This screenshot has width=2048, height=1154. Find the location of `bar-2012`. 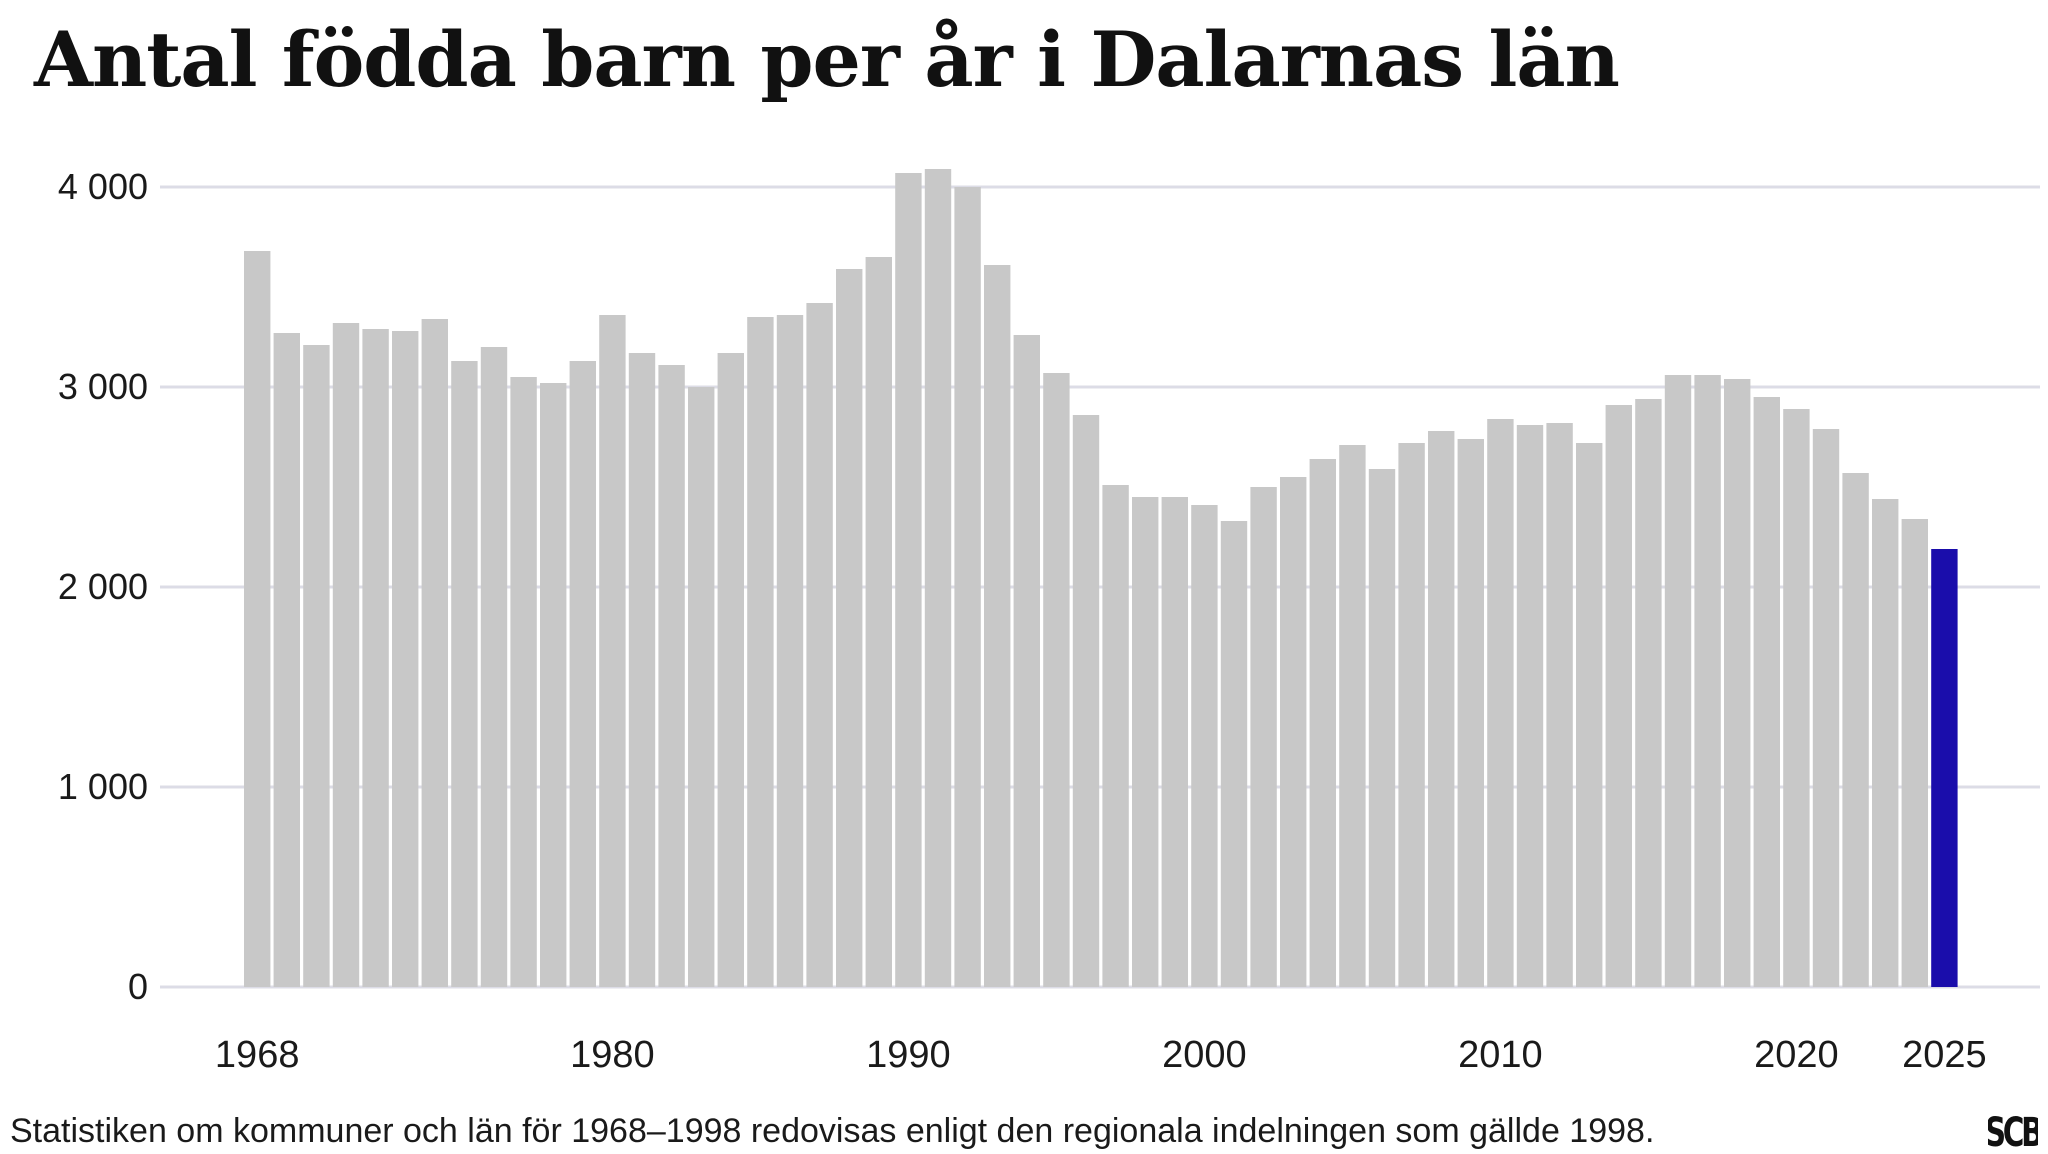

bar-2012 is located at coordinates (1559, 705).